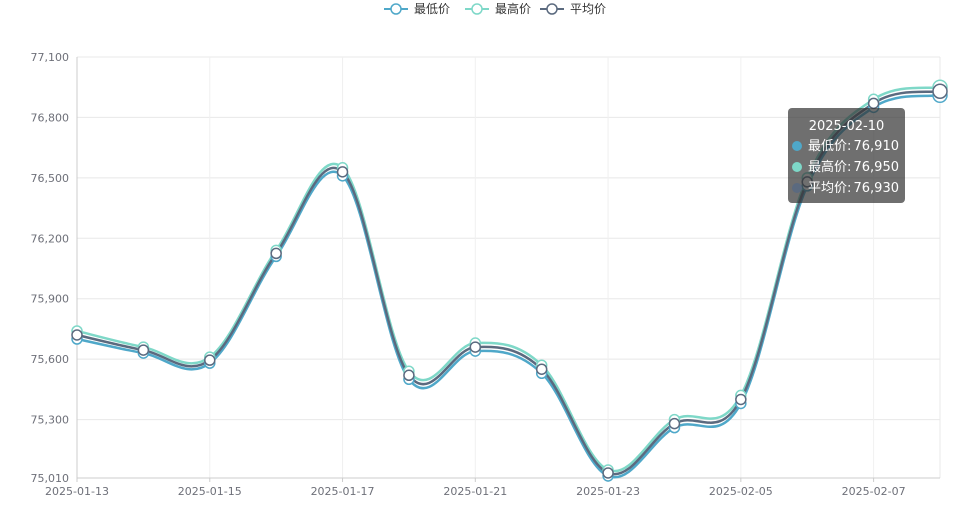  Describe the element at coordinates (588, 9) in the screenshot. I see `legend-label: 平均价` at that location.